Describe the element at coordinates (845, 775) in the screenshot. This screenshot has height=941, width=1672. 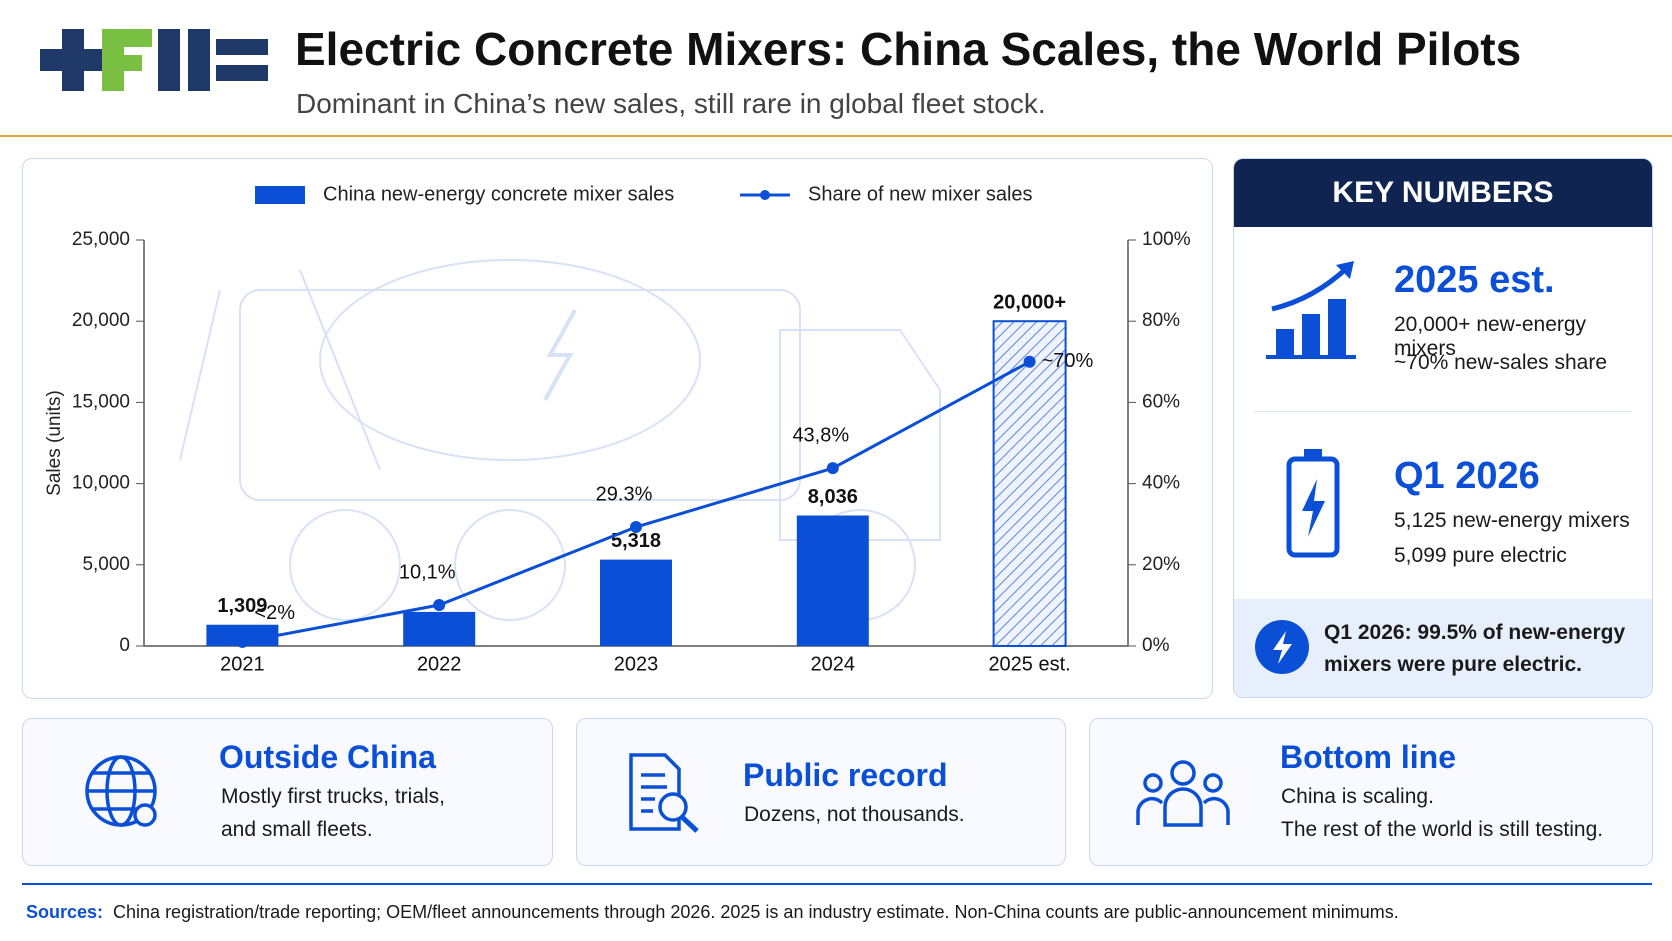
I see `card-title: Public record` at that location.